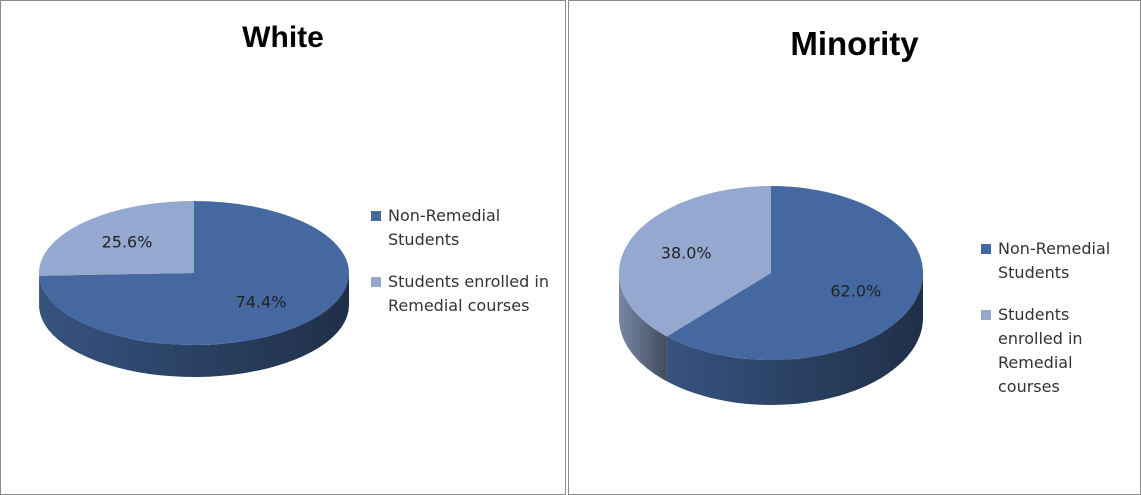 The width and height of the screenshot is (1141, 495). Describe the element at coordinates (686, 252) in the screenshot. I see `data-label: 38.0%` at that location.